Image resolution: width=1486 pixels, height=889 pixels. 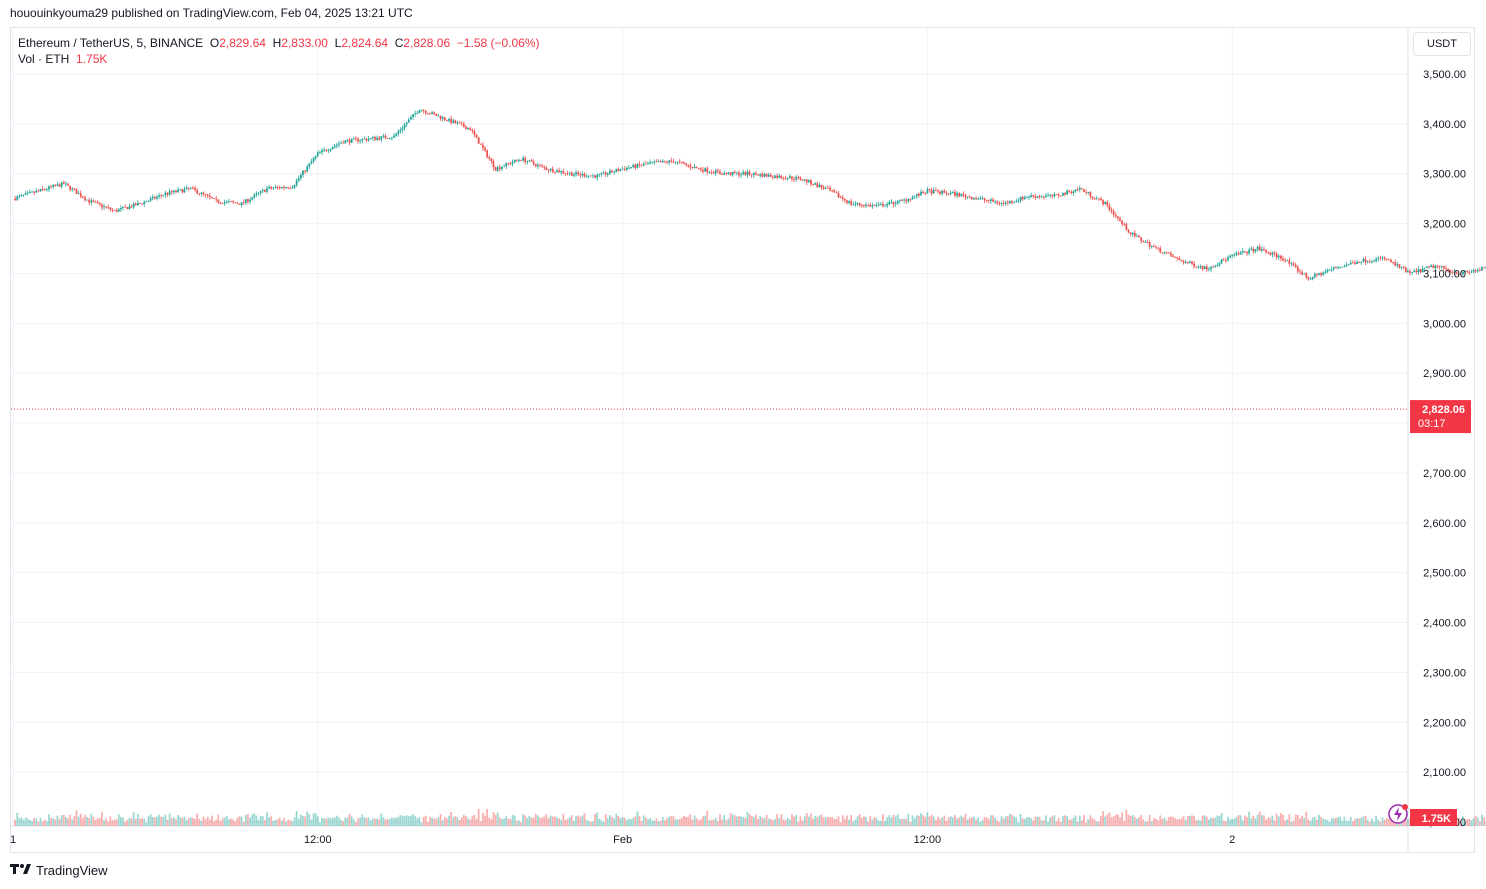 What do you see at coordinates (59, 870) in the screenshot?
I see `tradingview-brand: TradingView` at bounding box center [59, 870].